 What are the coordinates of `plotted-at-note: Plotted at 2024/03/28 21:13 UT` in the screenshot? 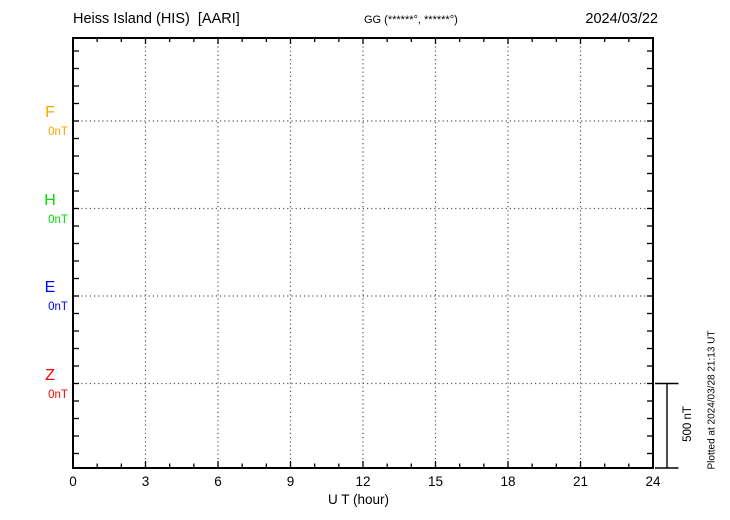 It's located at (712, 400).